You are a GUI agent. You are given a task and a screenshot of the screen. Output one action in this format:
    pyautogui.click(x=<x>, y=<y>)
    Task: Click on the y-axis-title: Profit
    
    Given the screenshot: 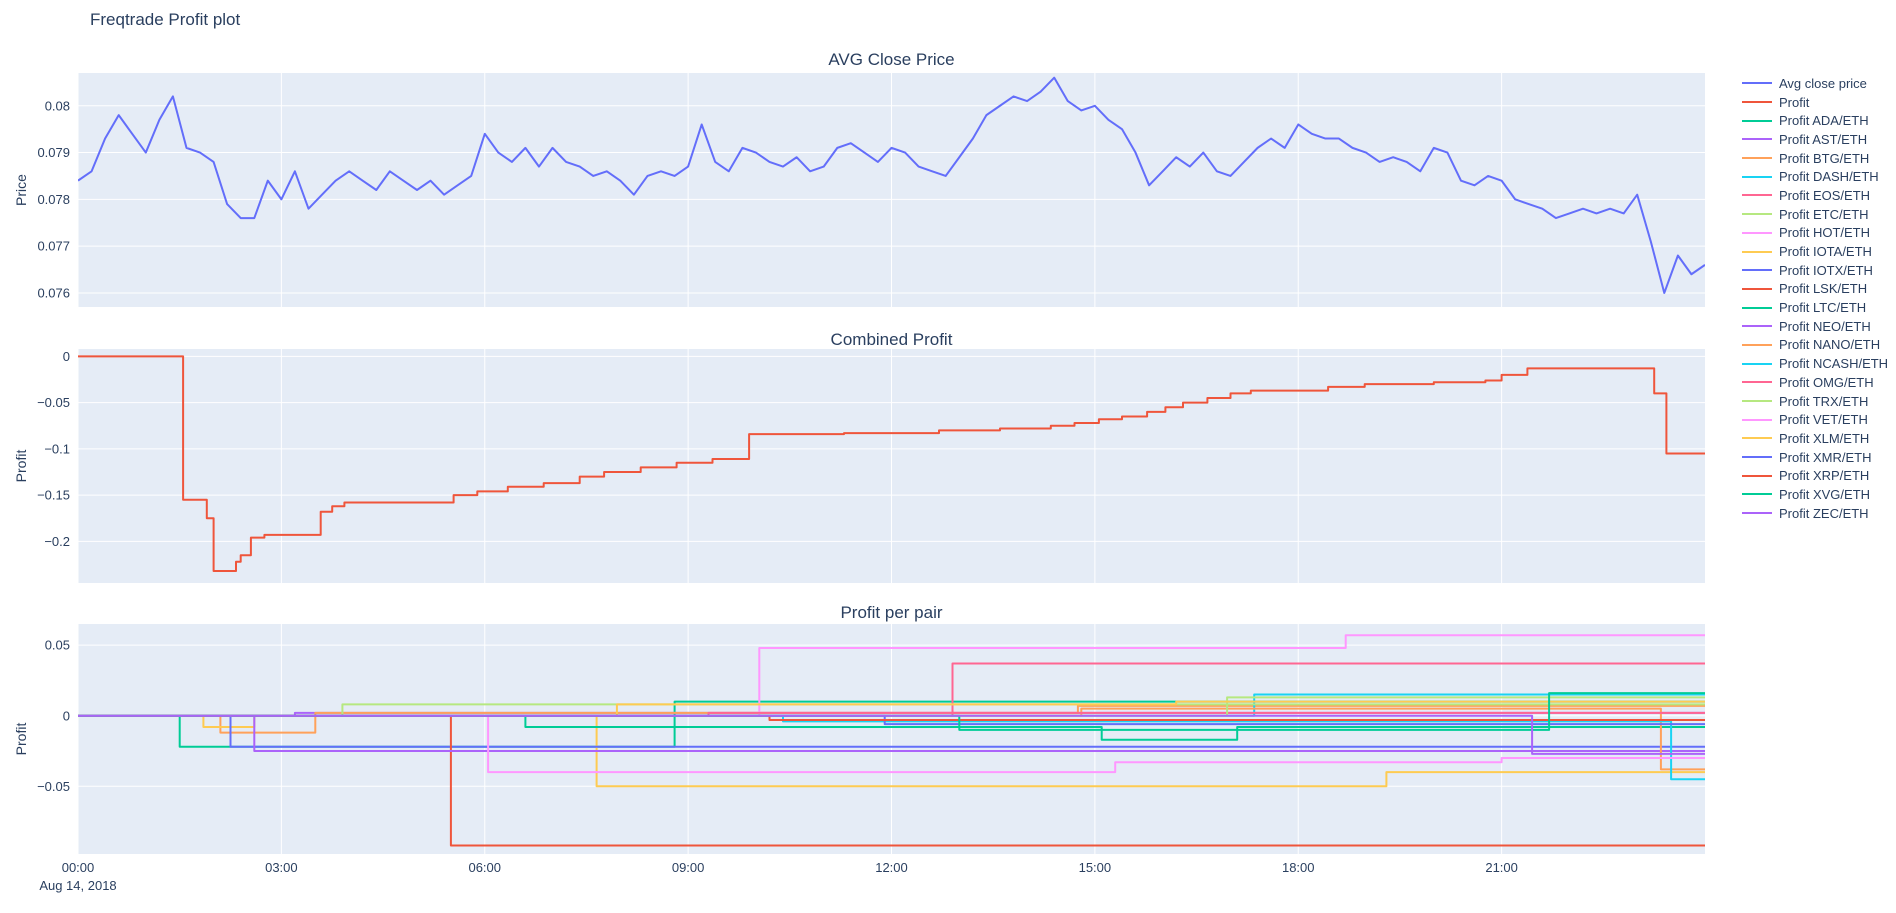 What is the action you would take?
    pyautogui.click(x=21, y=739)
    